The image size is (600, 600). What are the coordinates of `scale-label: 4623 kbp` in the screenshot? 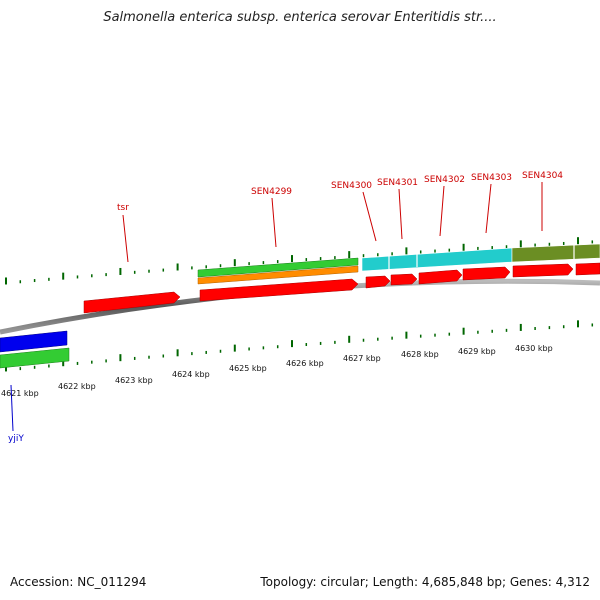 It's located at (134, 380).